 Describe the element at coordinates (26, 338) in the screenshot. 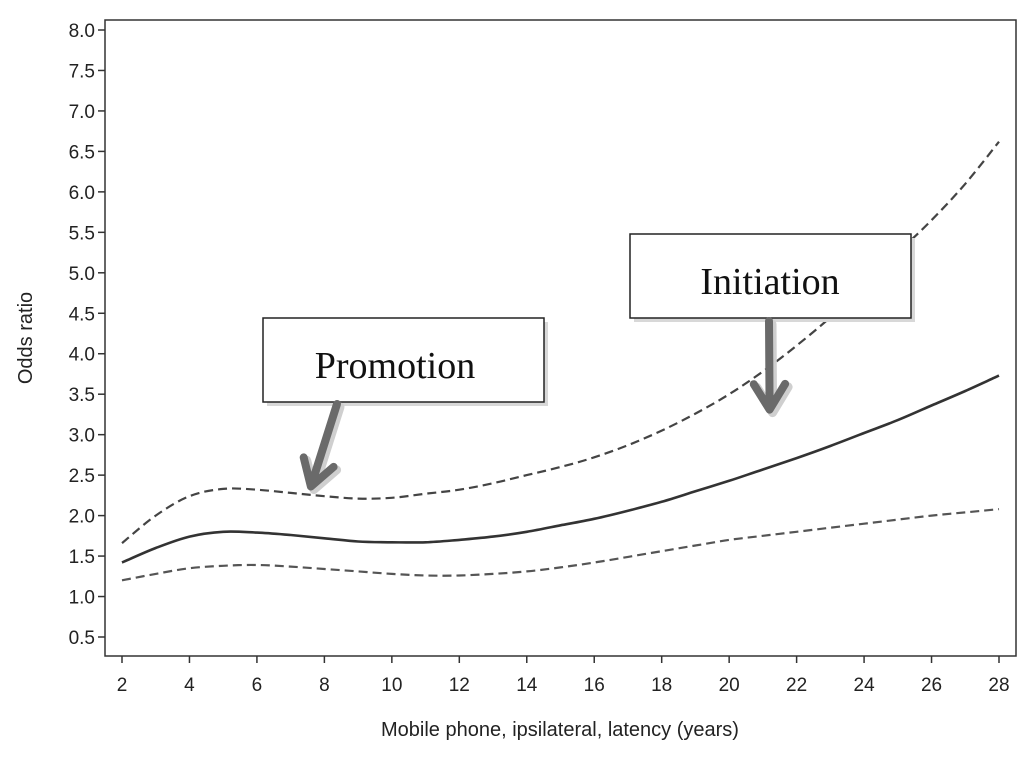

I see `y-axis-title: Odds ratio` at that location.